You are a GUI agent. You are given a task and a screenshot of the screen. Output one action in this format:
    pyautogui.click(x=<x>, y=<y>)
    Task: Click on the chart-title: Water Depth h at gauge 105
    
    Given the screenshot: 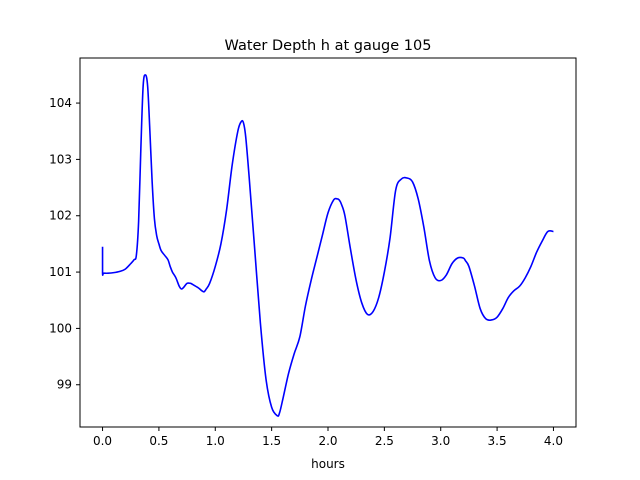 What is the action you would take?
    pyautogui.click(x=328, y=46)
    